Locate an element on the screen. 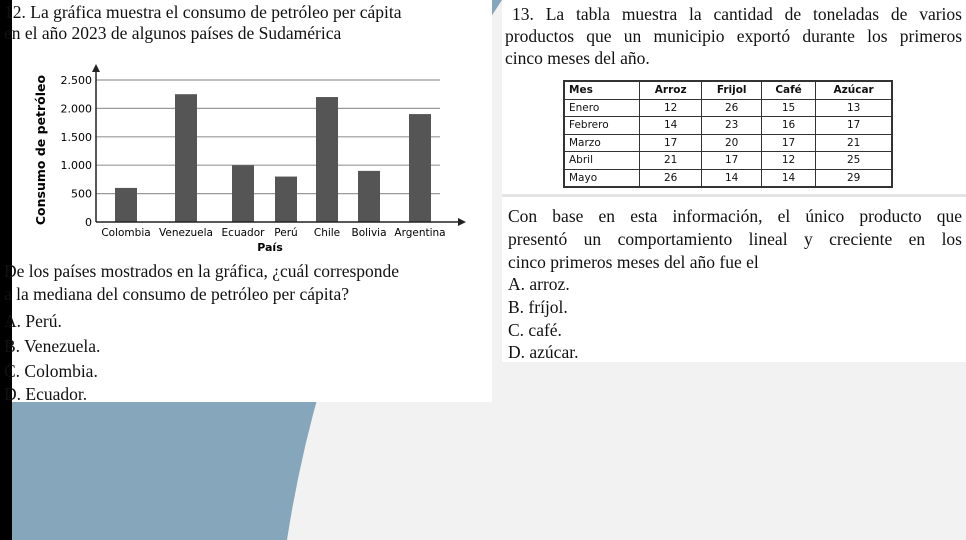 This screenshot has width=966, height=540. table-header-row: Mes Arroz Frijol Café Azúcar is located at coordinates (728, 90).